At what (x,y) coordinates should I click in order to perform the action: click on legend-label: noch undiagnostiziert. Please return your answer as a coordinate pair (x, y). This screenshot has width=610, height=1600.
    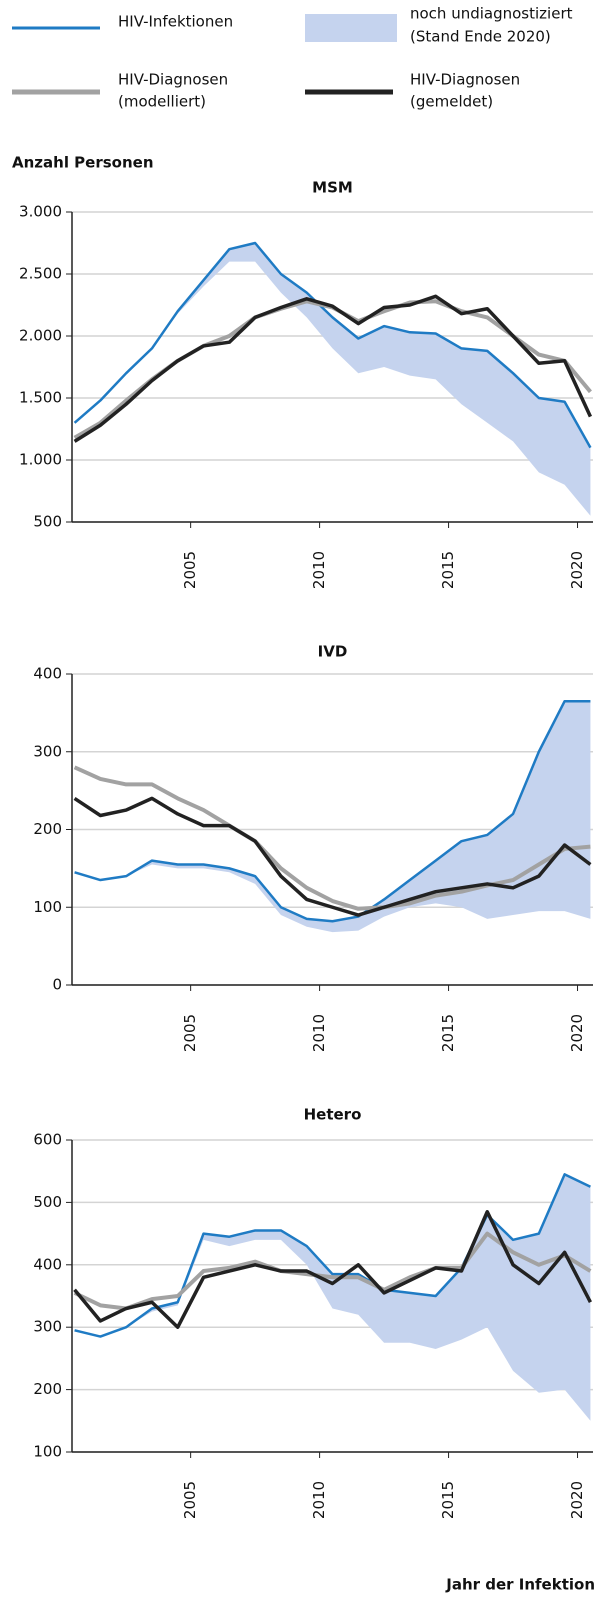
    Looking at the image, I should click on (491, 14).